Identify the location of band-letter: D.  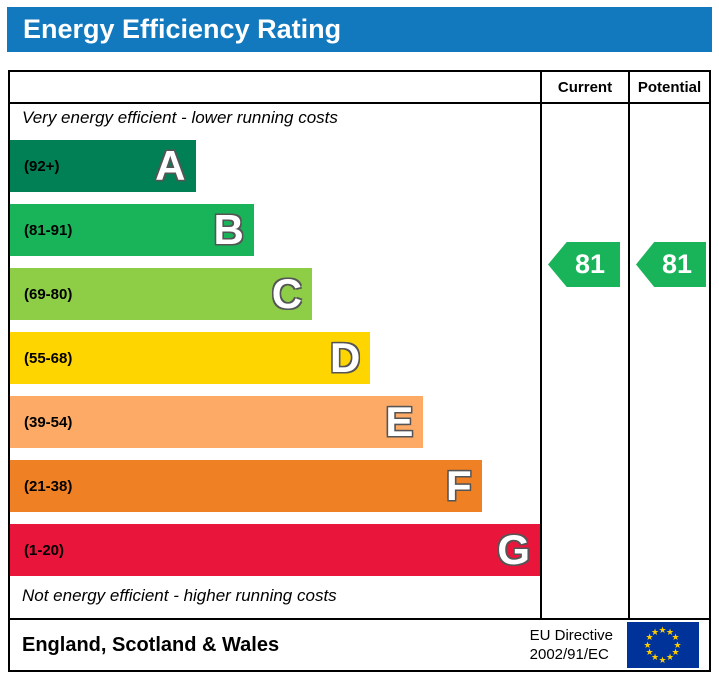
(345, 357).